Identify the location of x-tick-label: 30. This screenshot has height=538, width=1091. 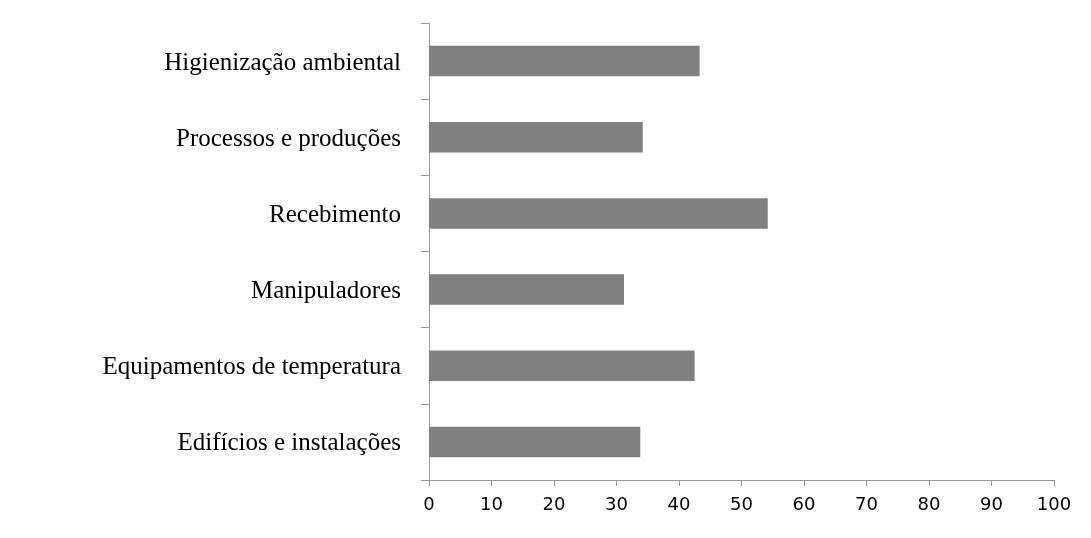
(616, 503).